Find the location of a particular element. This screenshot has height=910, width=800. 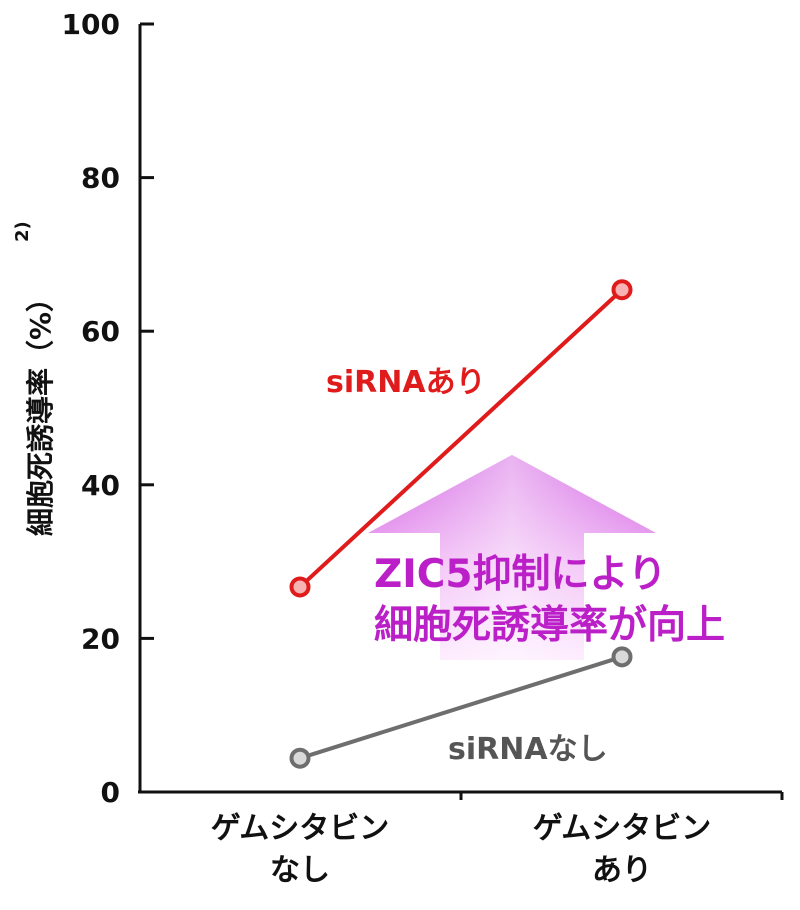

series-0-line is located at coordinates (461, 438).